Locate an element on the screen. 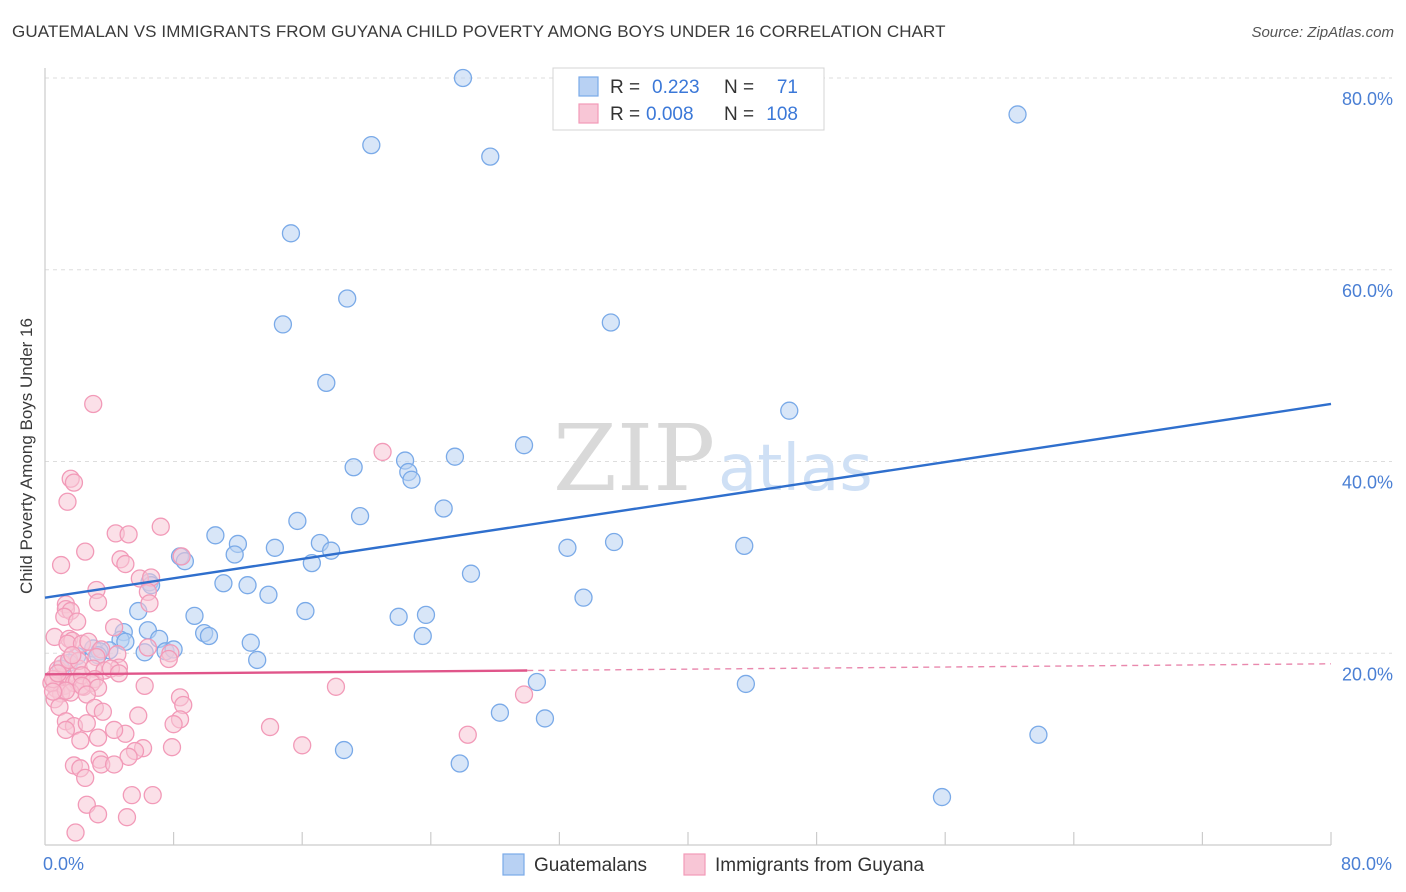 The height and width of the screenshot is (892, 1406). legend-swatch-pink is located at coordinates (588, 113).